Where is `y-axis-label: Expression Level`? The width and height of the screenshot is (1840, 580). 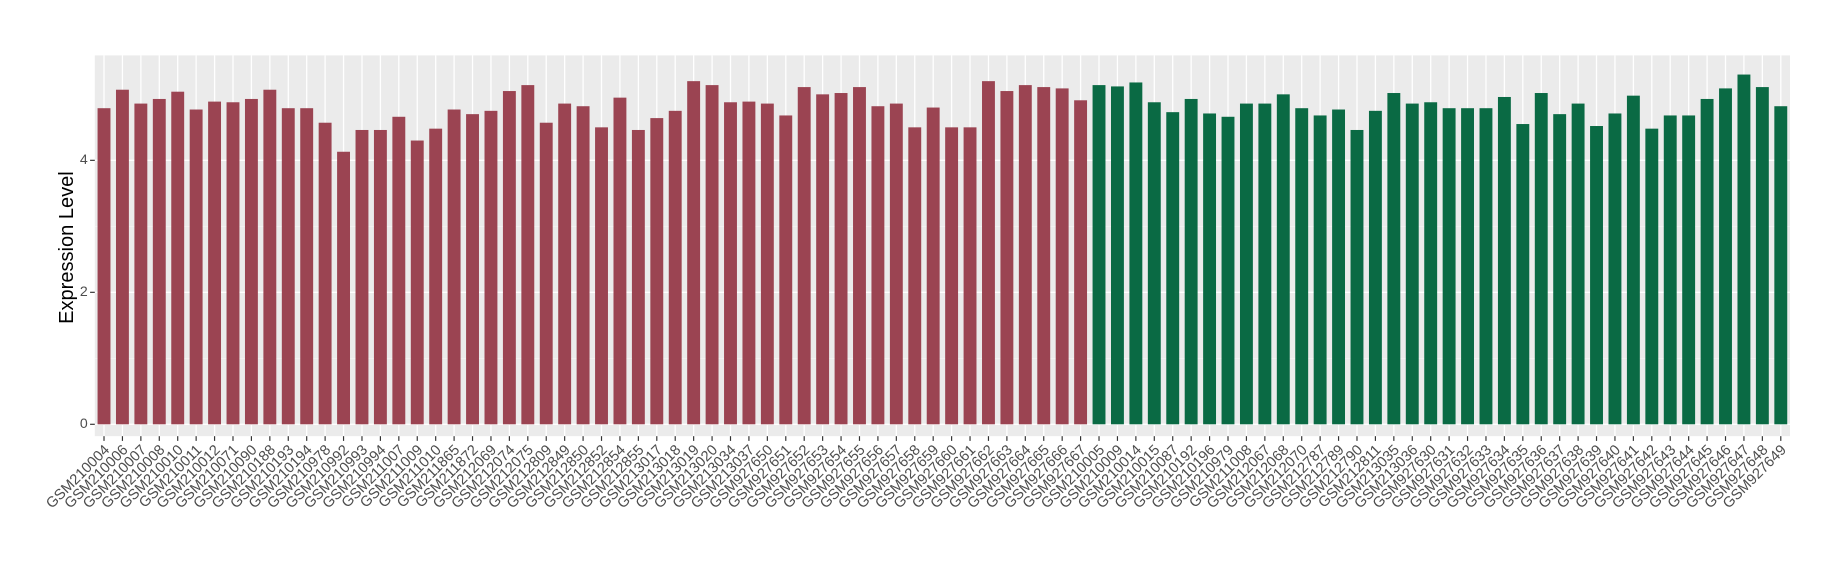
y-axis-label: Expression Level is located at coordinates (67, 247).